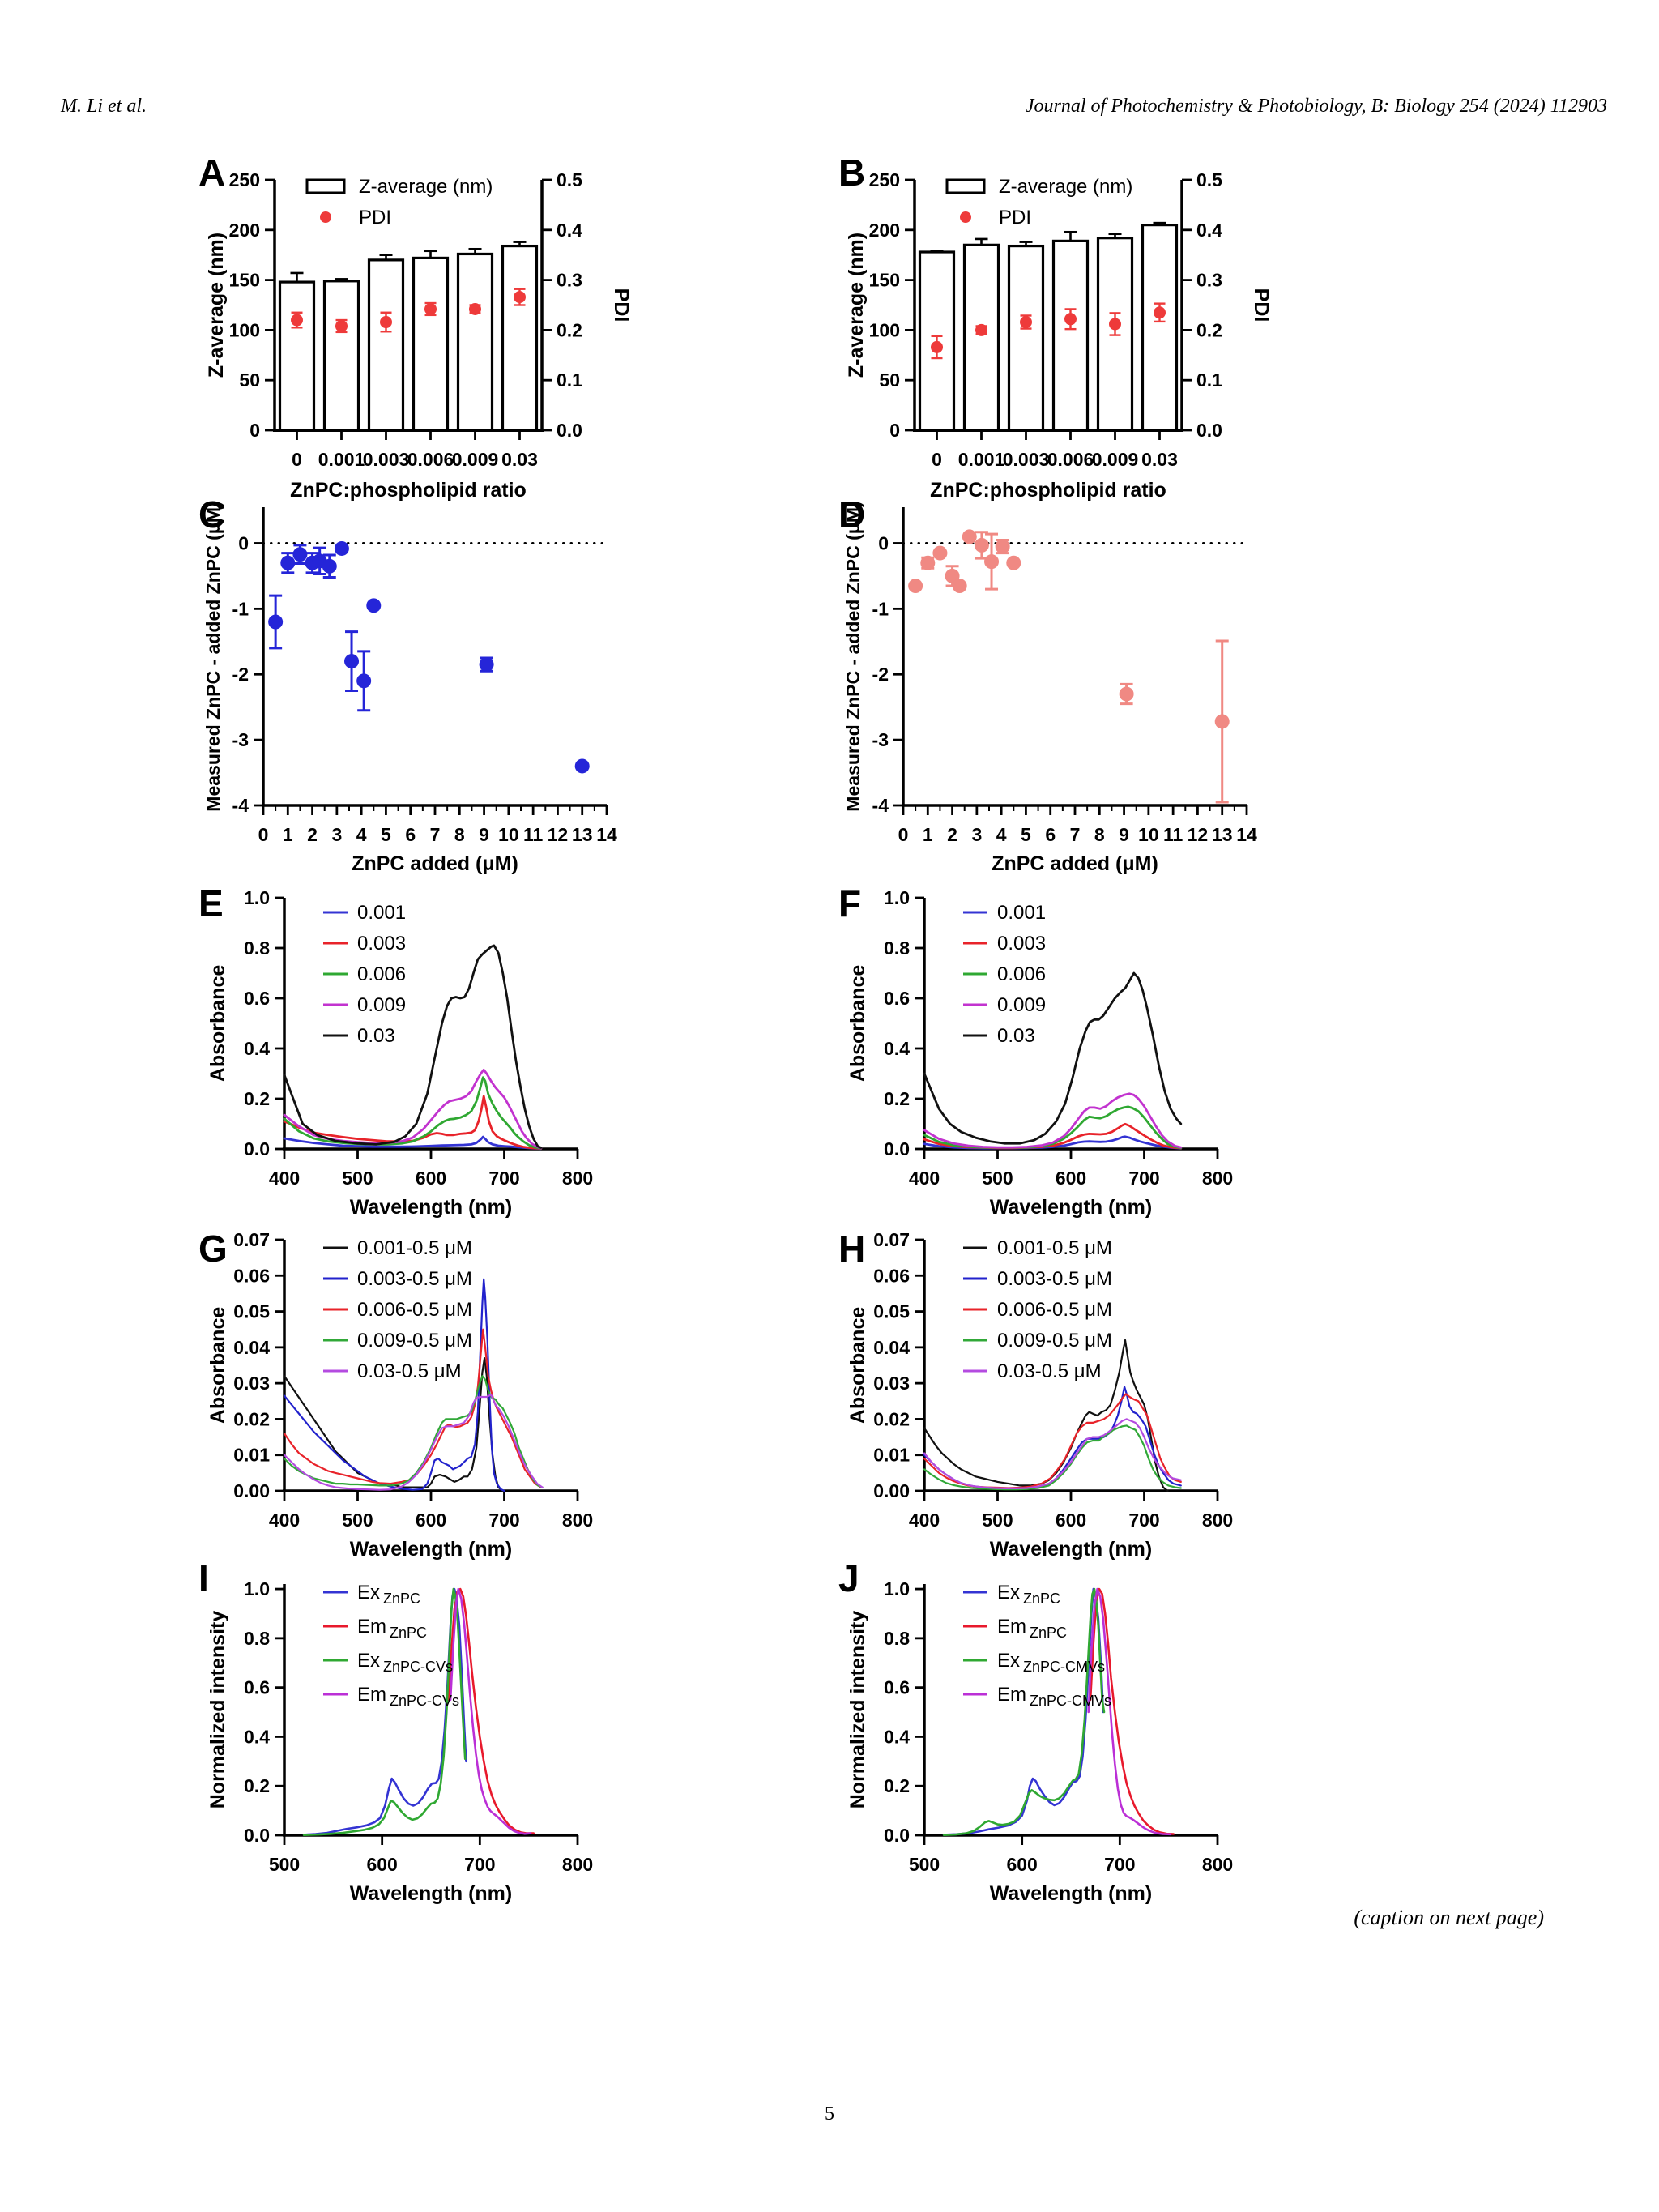  Describe the element at coordinates (203, 1578) in the screenshot. I see `panel-I-letter: I` at that location.